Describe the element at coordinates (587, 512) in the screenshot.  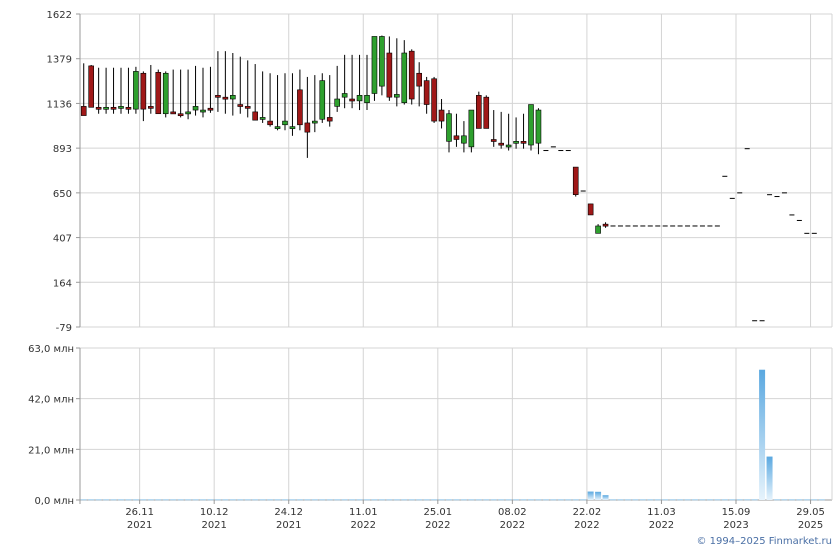
I see `x-tick-date: 22.02` at that location.